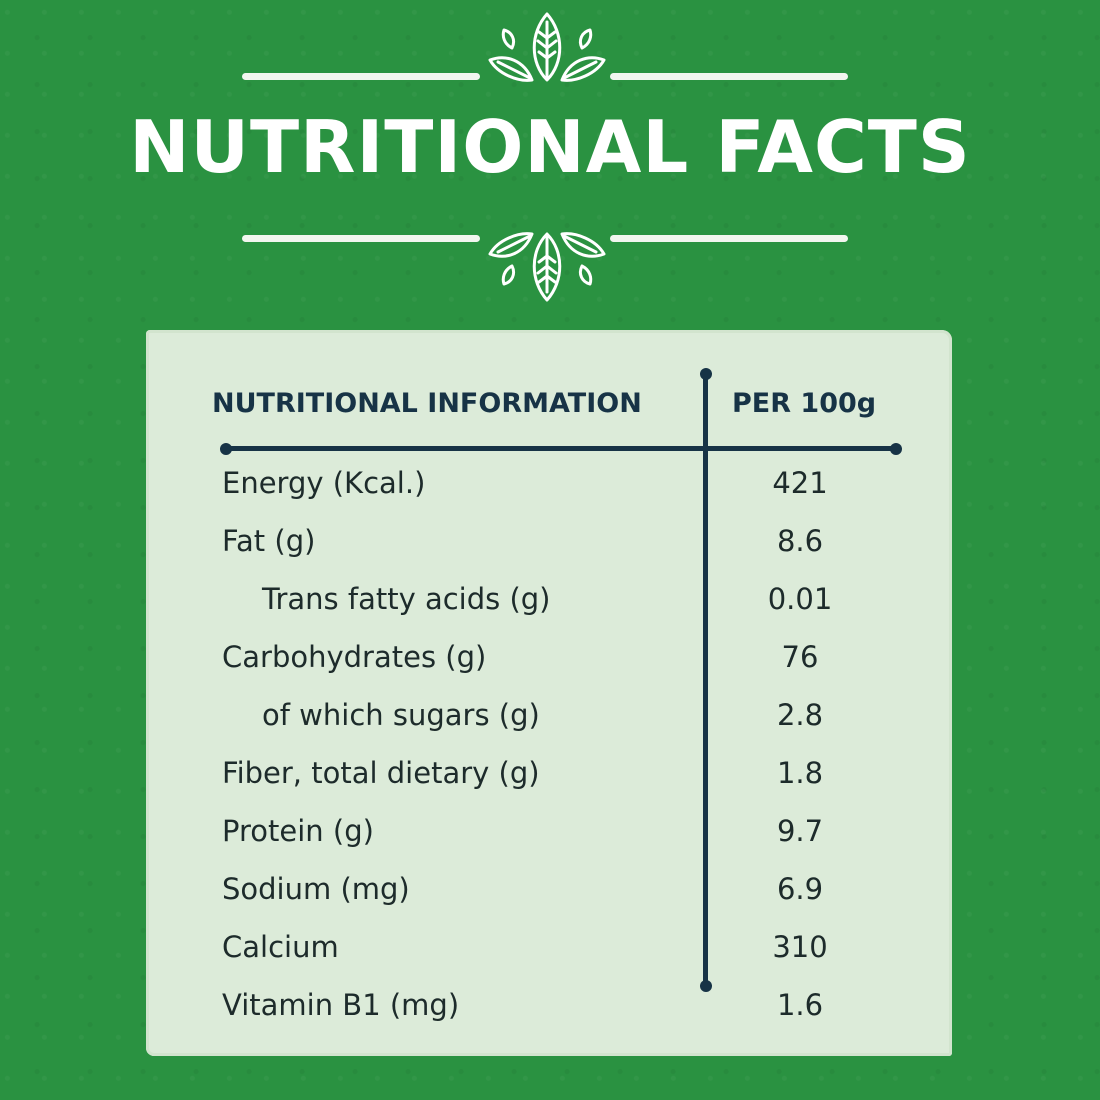  What do you see at coordinates (800, 947) in the screenshot?
I see `row-value-calcium: 310` at bounding box center [800, 947].